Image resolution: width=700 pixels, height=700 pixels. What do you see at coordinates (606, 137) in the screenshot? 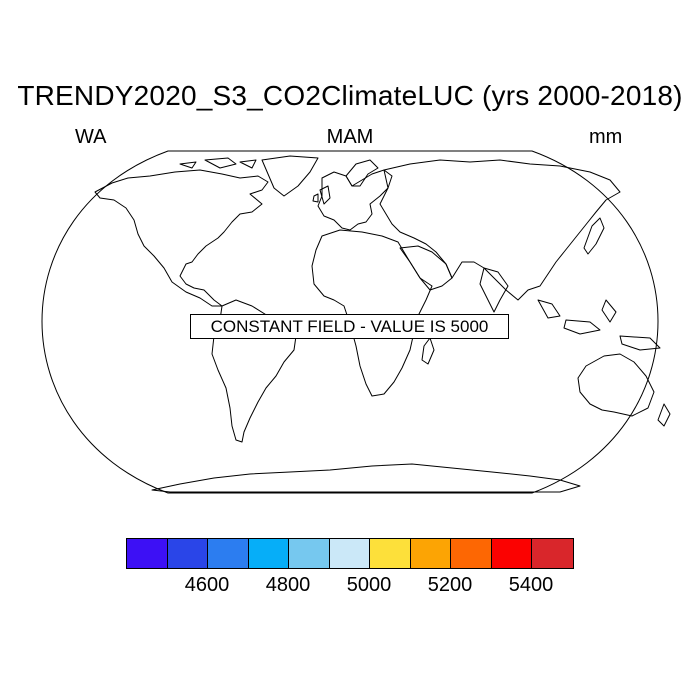
I see `units-label: mm` at bounding box center [606, 137].